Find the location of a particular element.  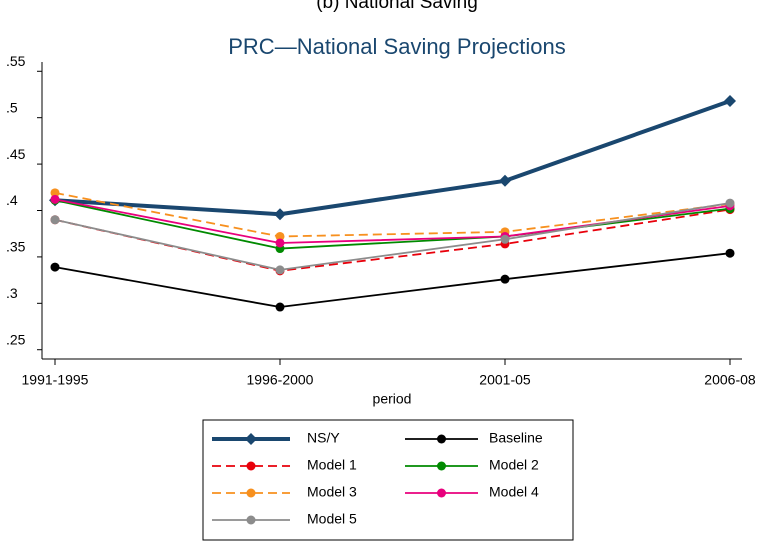

legend-label: Baseline is located at coordinates (516, 438).